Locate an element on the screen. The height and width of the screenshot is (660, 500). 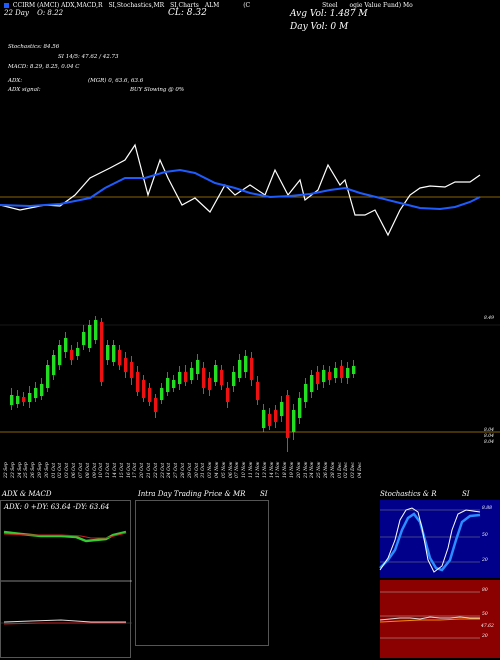
date-label: 02 Dec is located at coordinates (347, 470).